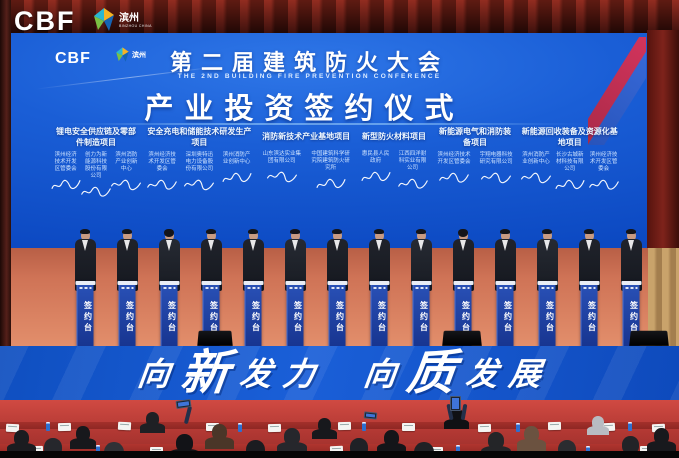  I want to click on photo-bottom-edge, so click(339, 454).